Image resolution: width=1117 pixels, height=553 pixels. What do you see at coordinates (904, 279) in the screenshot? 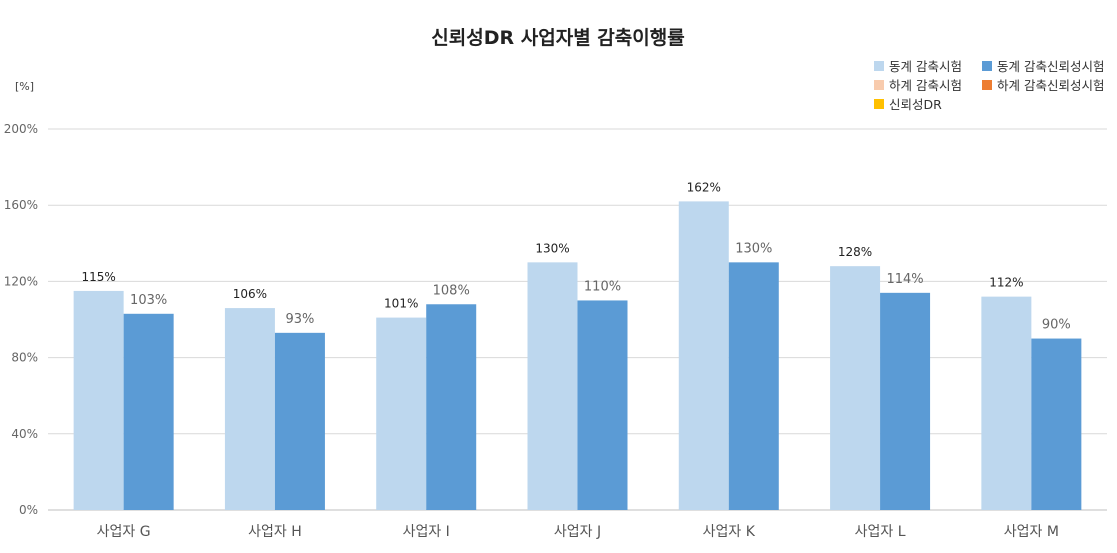
I see `data-label: 114%` at bounding box center [904, 279].